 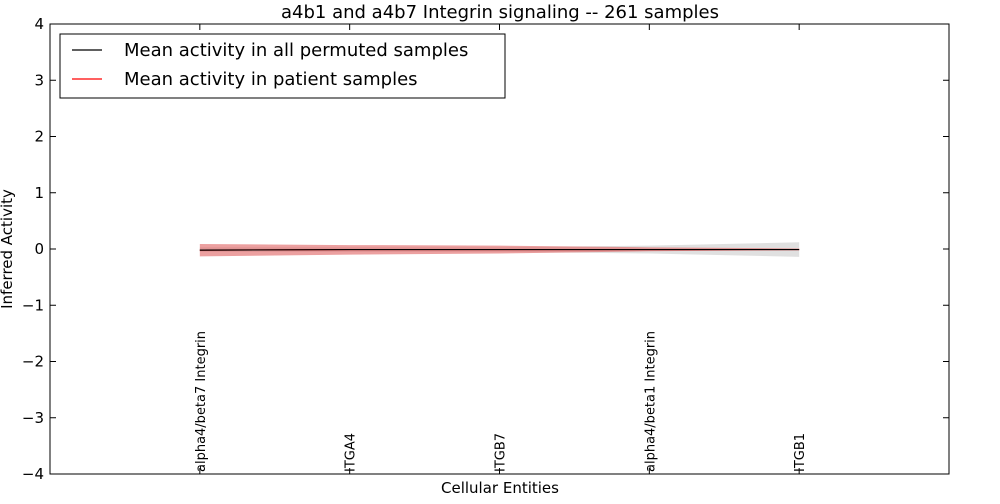 I want to click on y-tick-label: 2, so click(x=39, y=137).